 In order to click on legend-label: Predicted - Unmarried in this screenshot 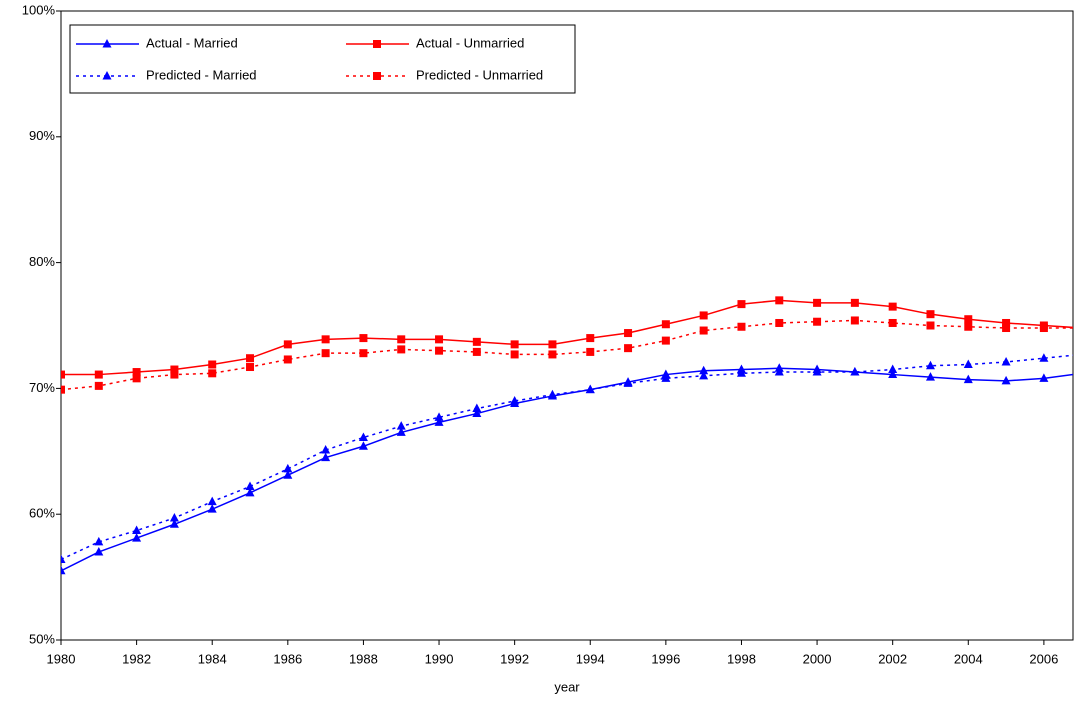, I will do `click(479, 74)`.